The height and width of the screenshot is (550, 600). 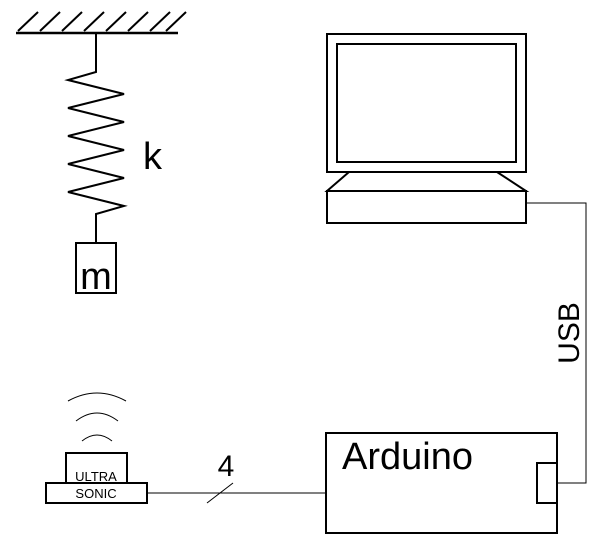 I want to click on sound-wave-inner, so click(x=97, y=438).